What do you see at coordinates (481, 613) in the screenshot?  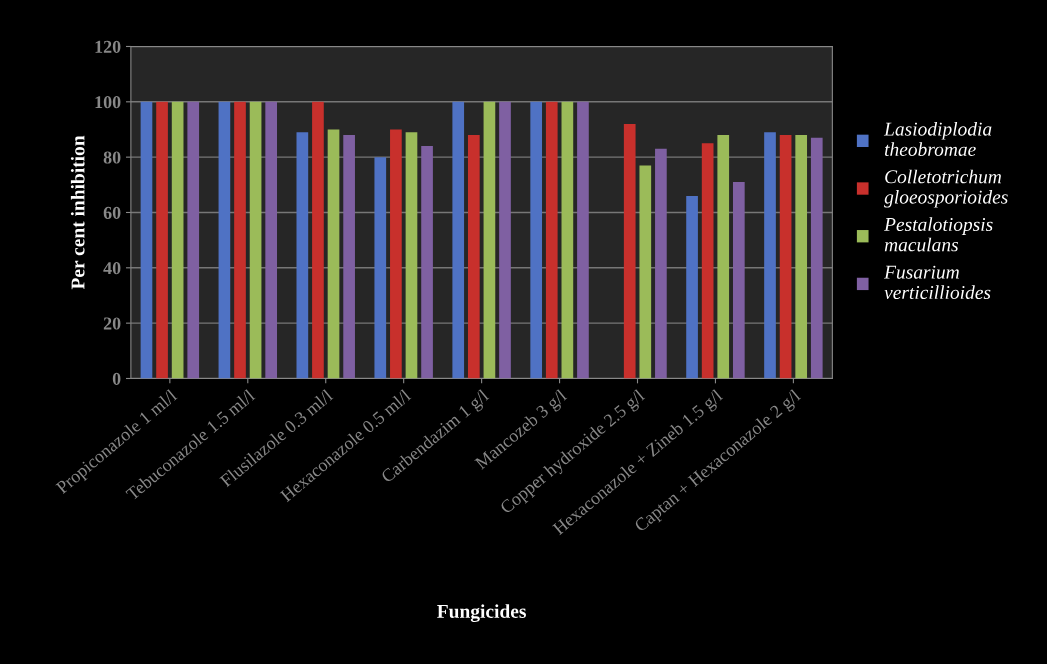 I see `x-axis-title: Fungicides` at bounding box center [481, 613].